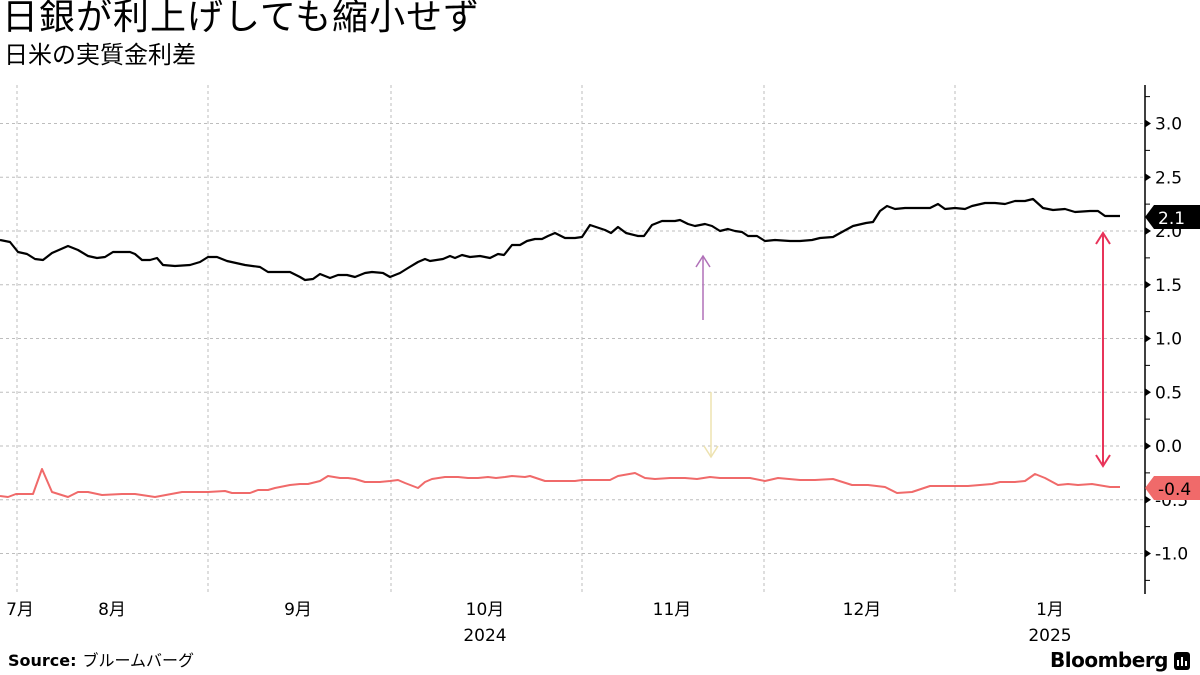 The width and height of the screenshot is (1200, 675). I want to click on y-tick-label: 2.5, so click(1168, 178).